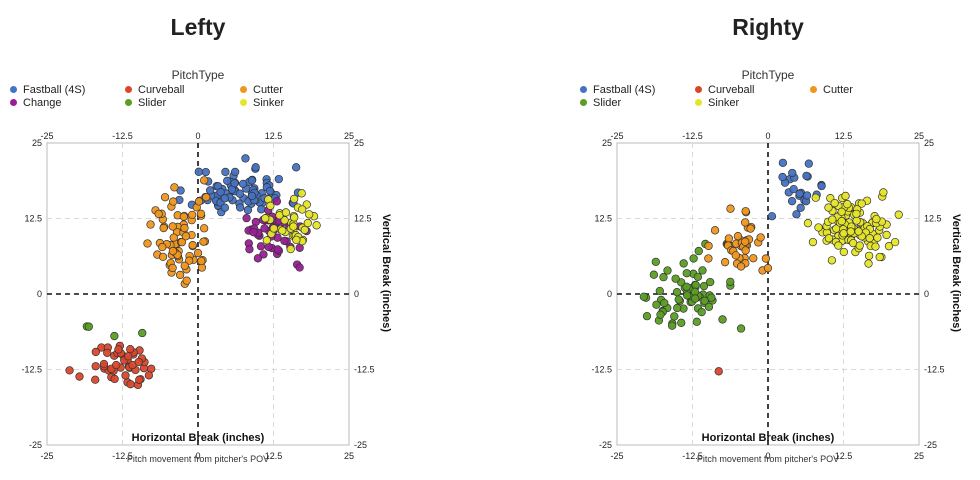 This screenshot has height=480, width=980. What do you see at coordinates (603, 219) in the screenshot?
I see `y-tick-label-left: 12.5` at bounding box center [603, 219].